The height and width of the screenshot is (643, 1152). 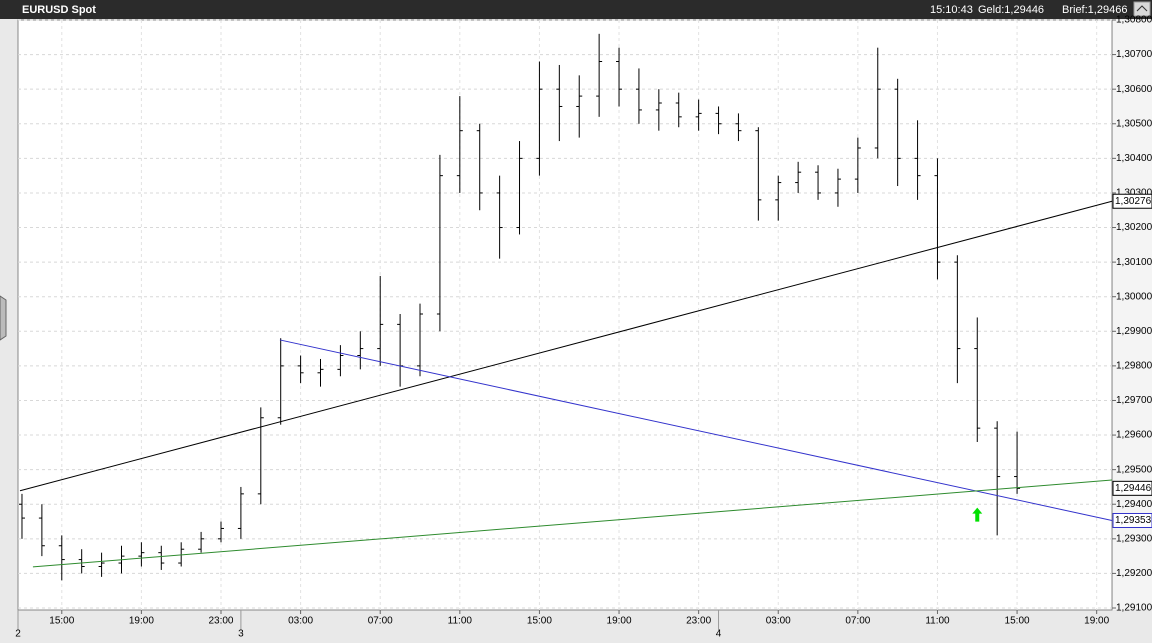 What do you see at coordinates (1134, 469) in the screenshot?
I see `y-tick-label: 1,29500` at bounding box center [1134, 469].